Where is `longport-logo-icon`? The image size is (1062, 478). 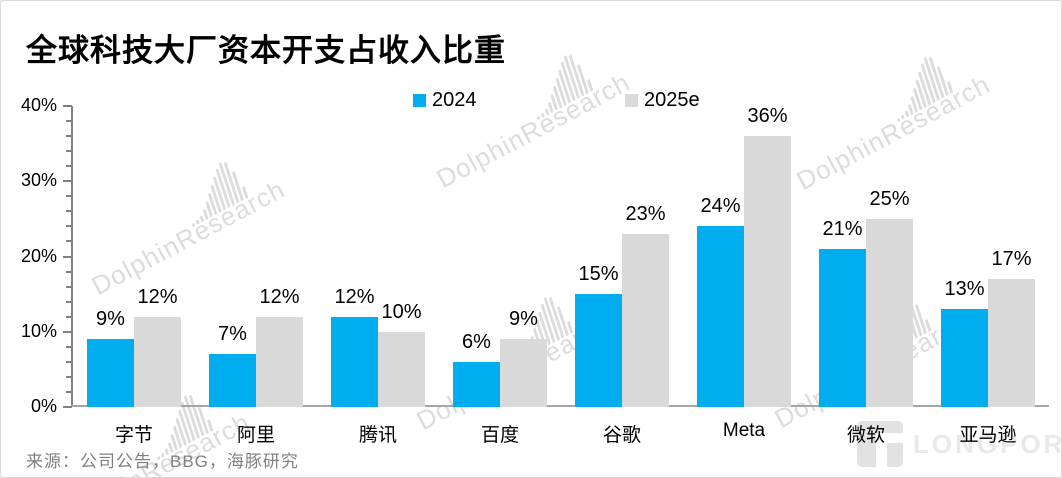 longport-logo-icon is located at coordinates (880, 444).